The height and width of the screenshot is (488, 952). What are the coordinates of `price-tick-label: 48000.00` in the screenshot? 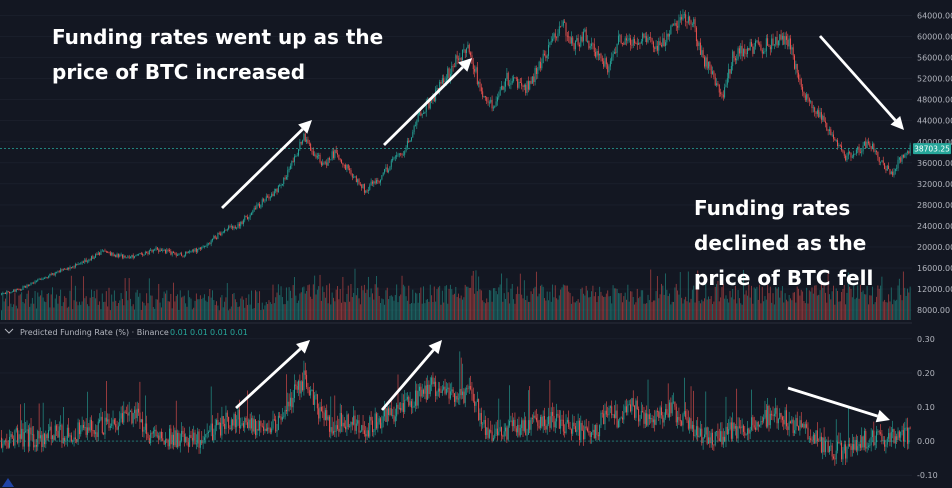 It's located at (934, 100).